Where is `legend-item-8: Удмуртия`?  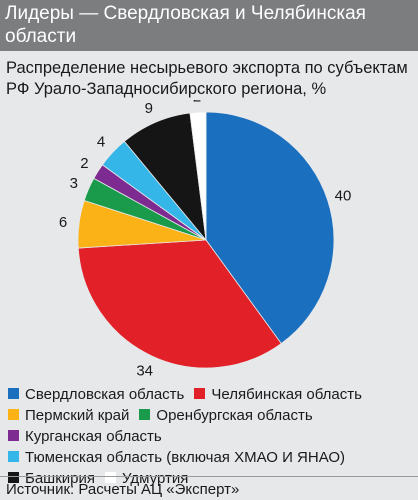 legend-item-8: Удмуртия is located at coordinates (146, 478).